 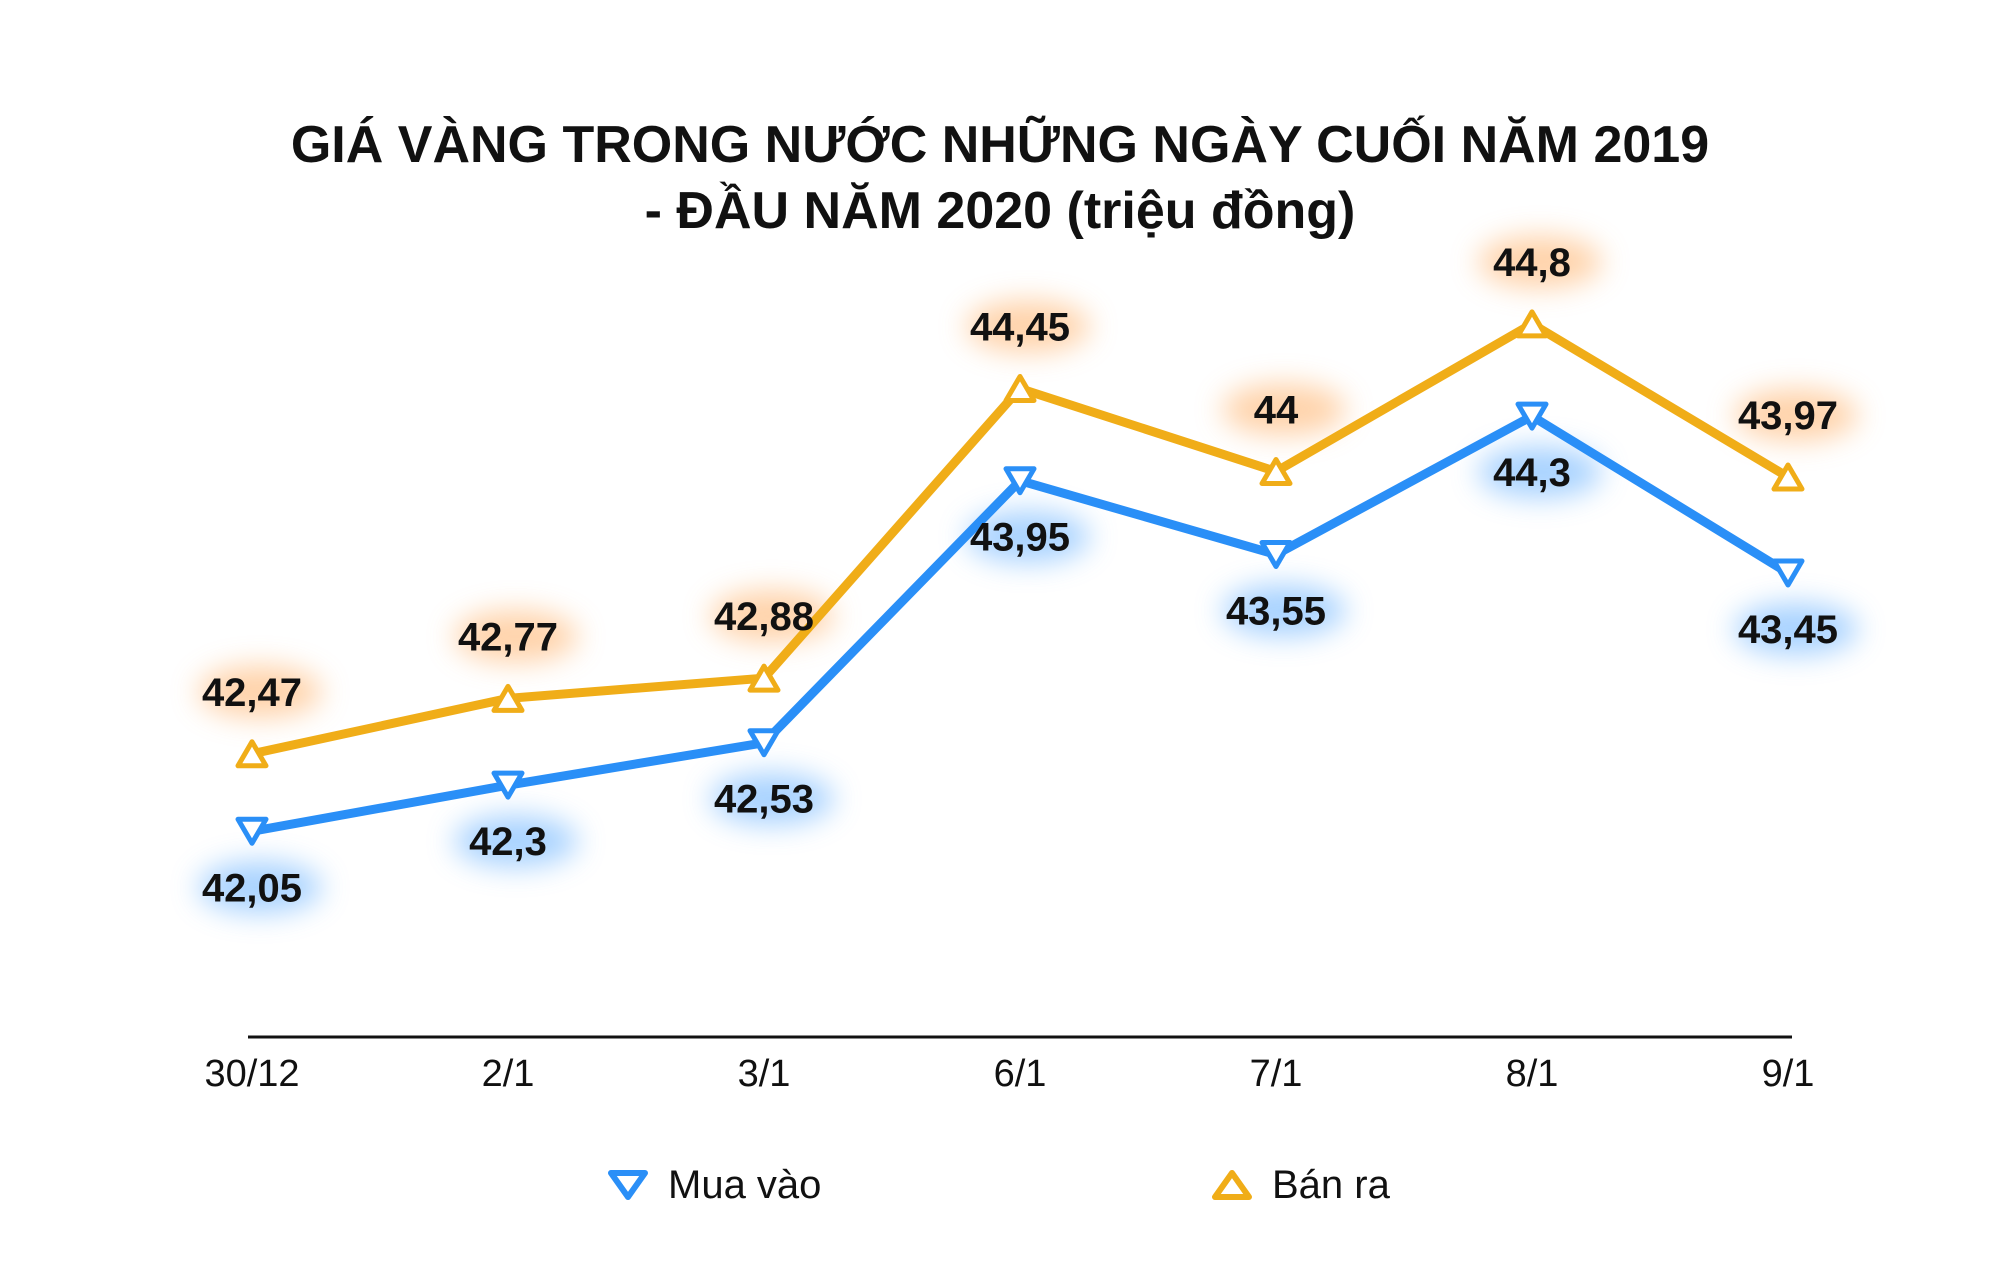 I want to click on data-label: 44, so click(x=1276, y=411).